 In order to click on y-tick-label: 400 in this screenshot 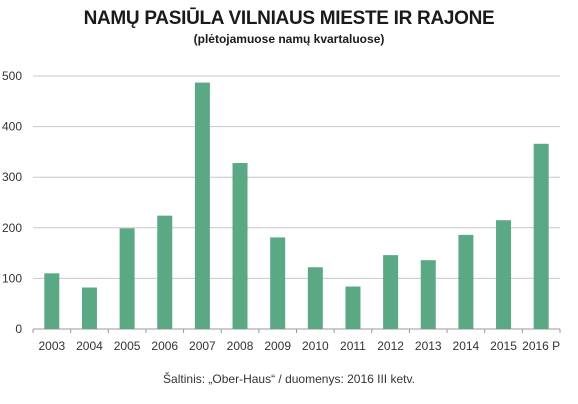, I will do `click(12, 127)`.